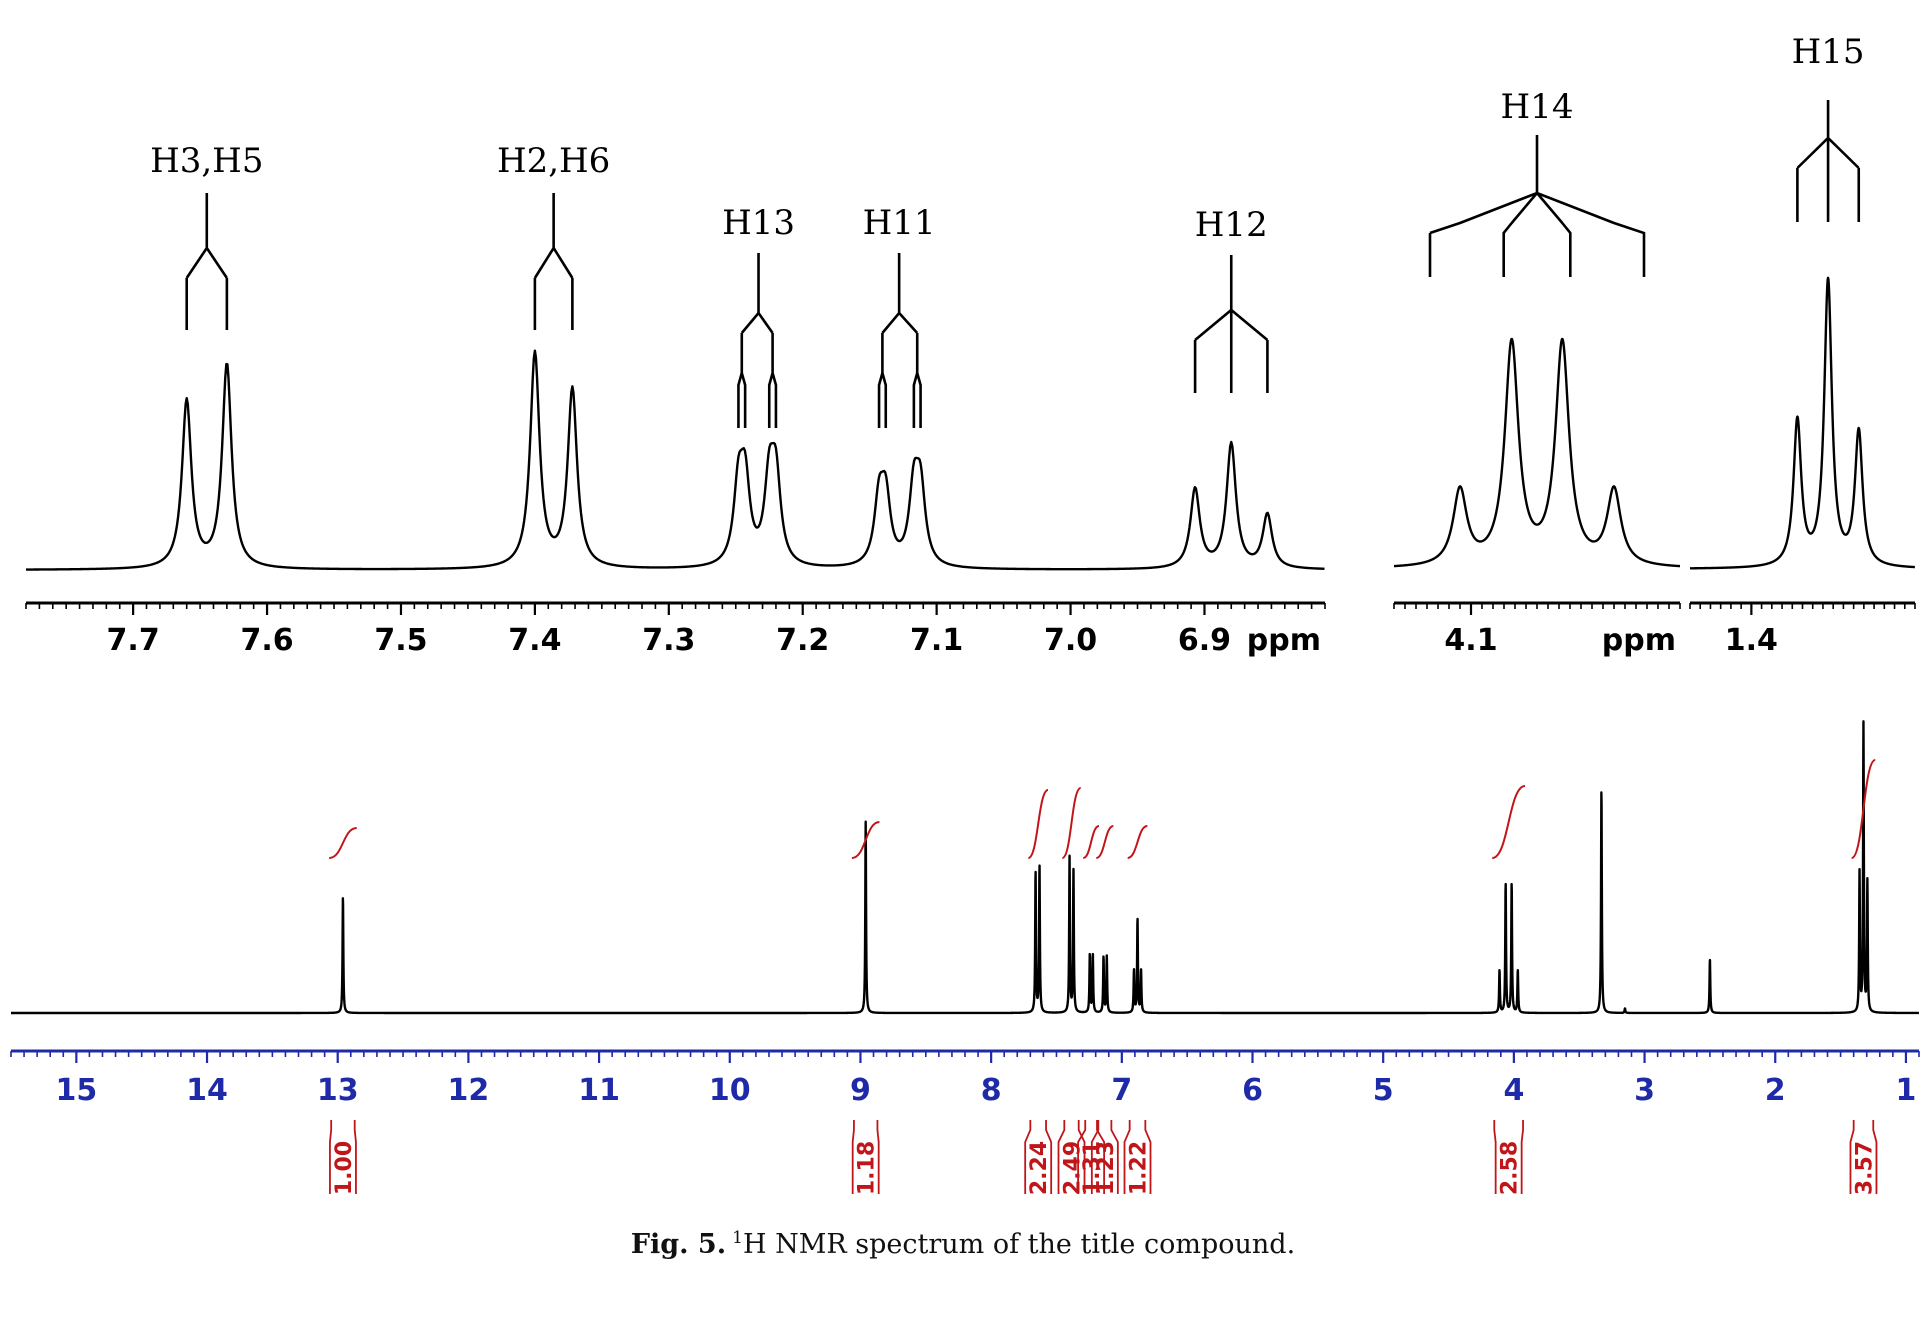  What do you see at coordinates (266, 640) in the screenshot?
I see `aromatic-axis-tick-label: 7.6` at bounding box center [266, 640].